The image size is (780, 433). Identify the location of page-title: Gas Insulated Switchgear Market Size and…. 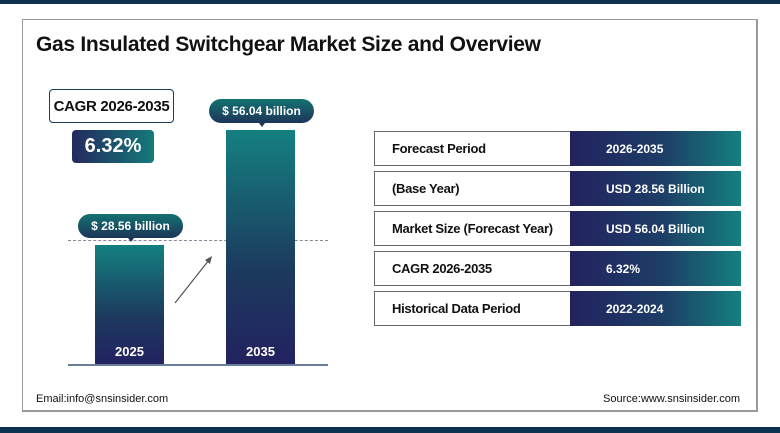
(288, 44).